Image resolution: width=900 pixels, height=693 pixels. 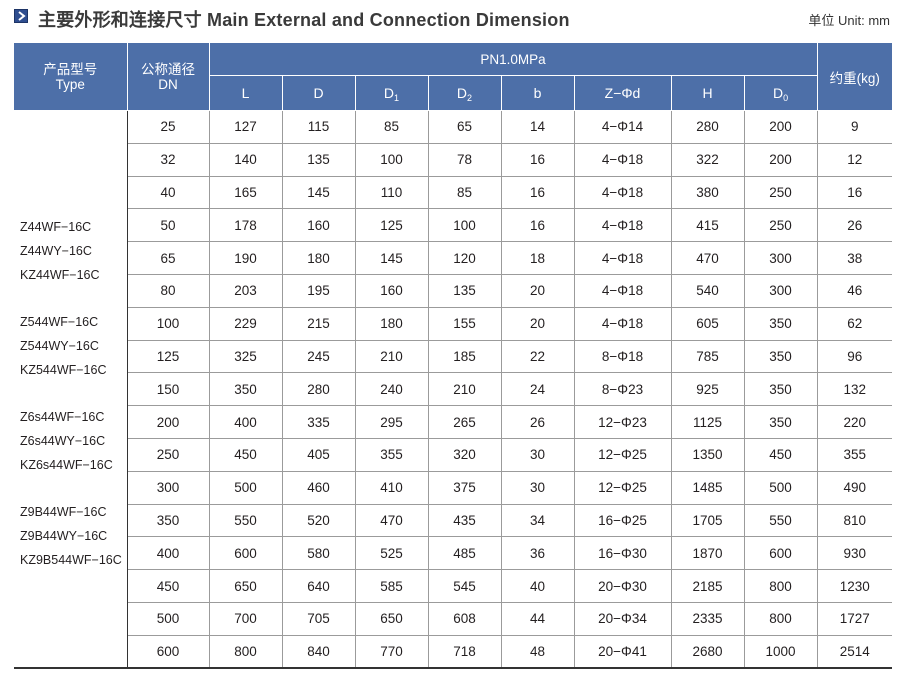 I want to click on table-cell: 540, so click(x=707, y=291).